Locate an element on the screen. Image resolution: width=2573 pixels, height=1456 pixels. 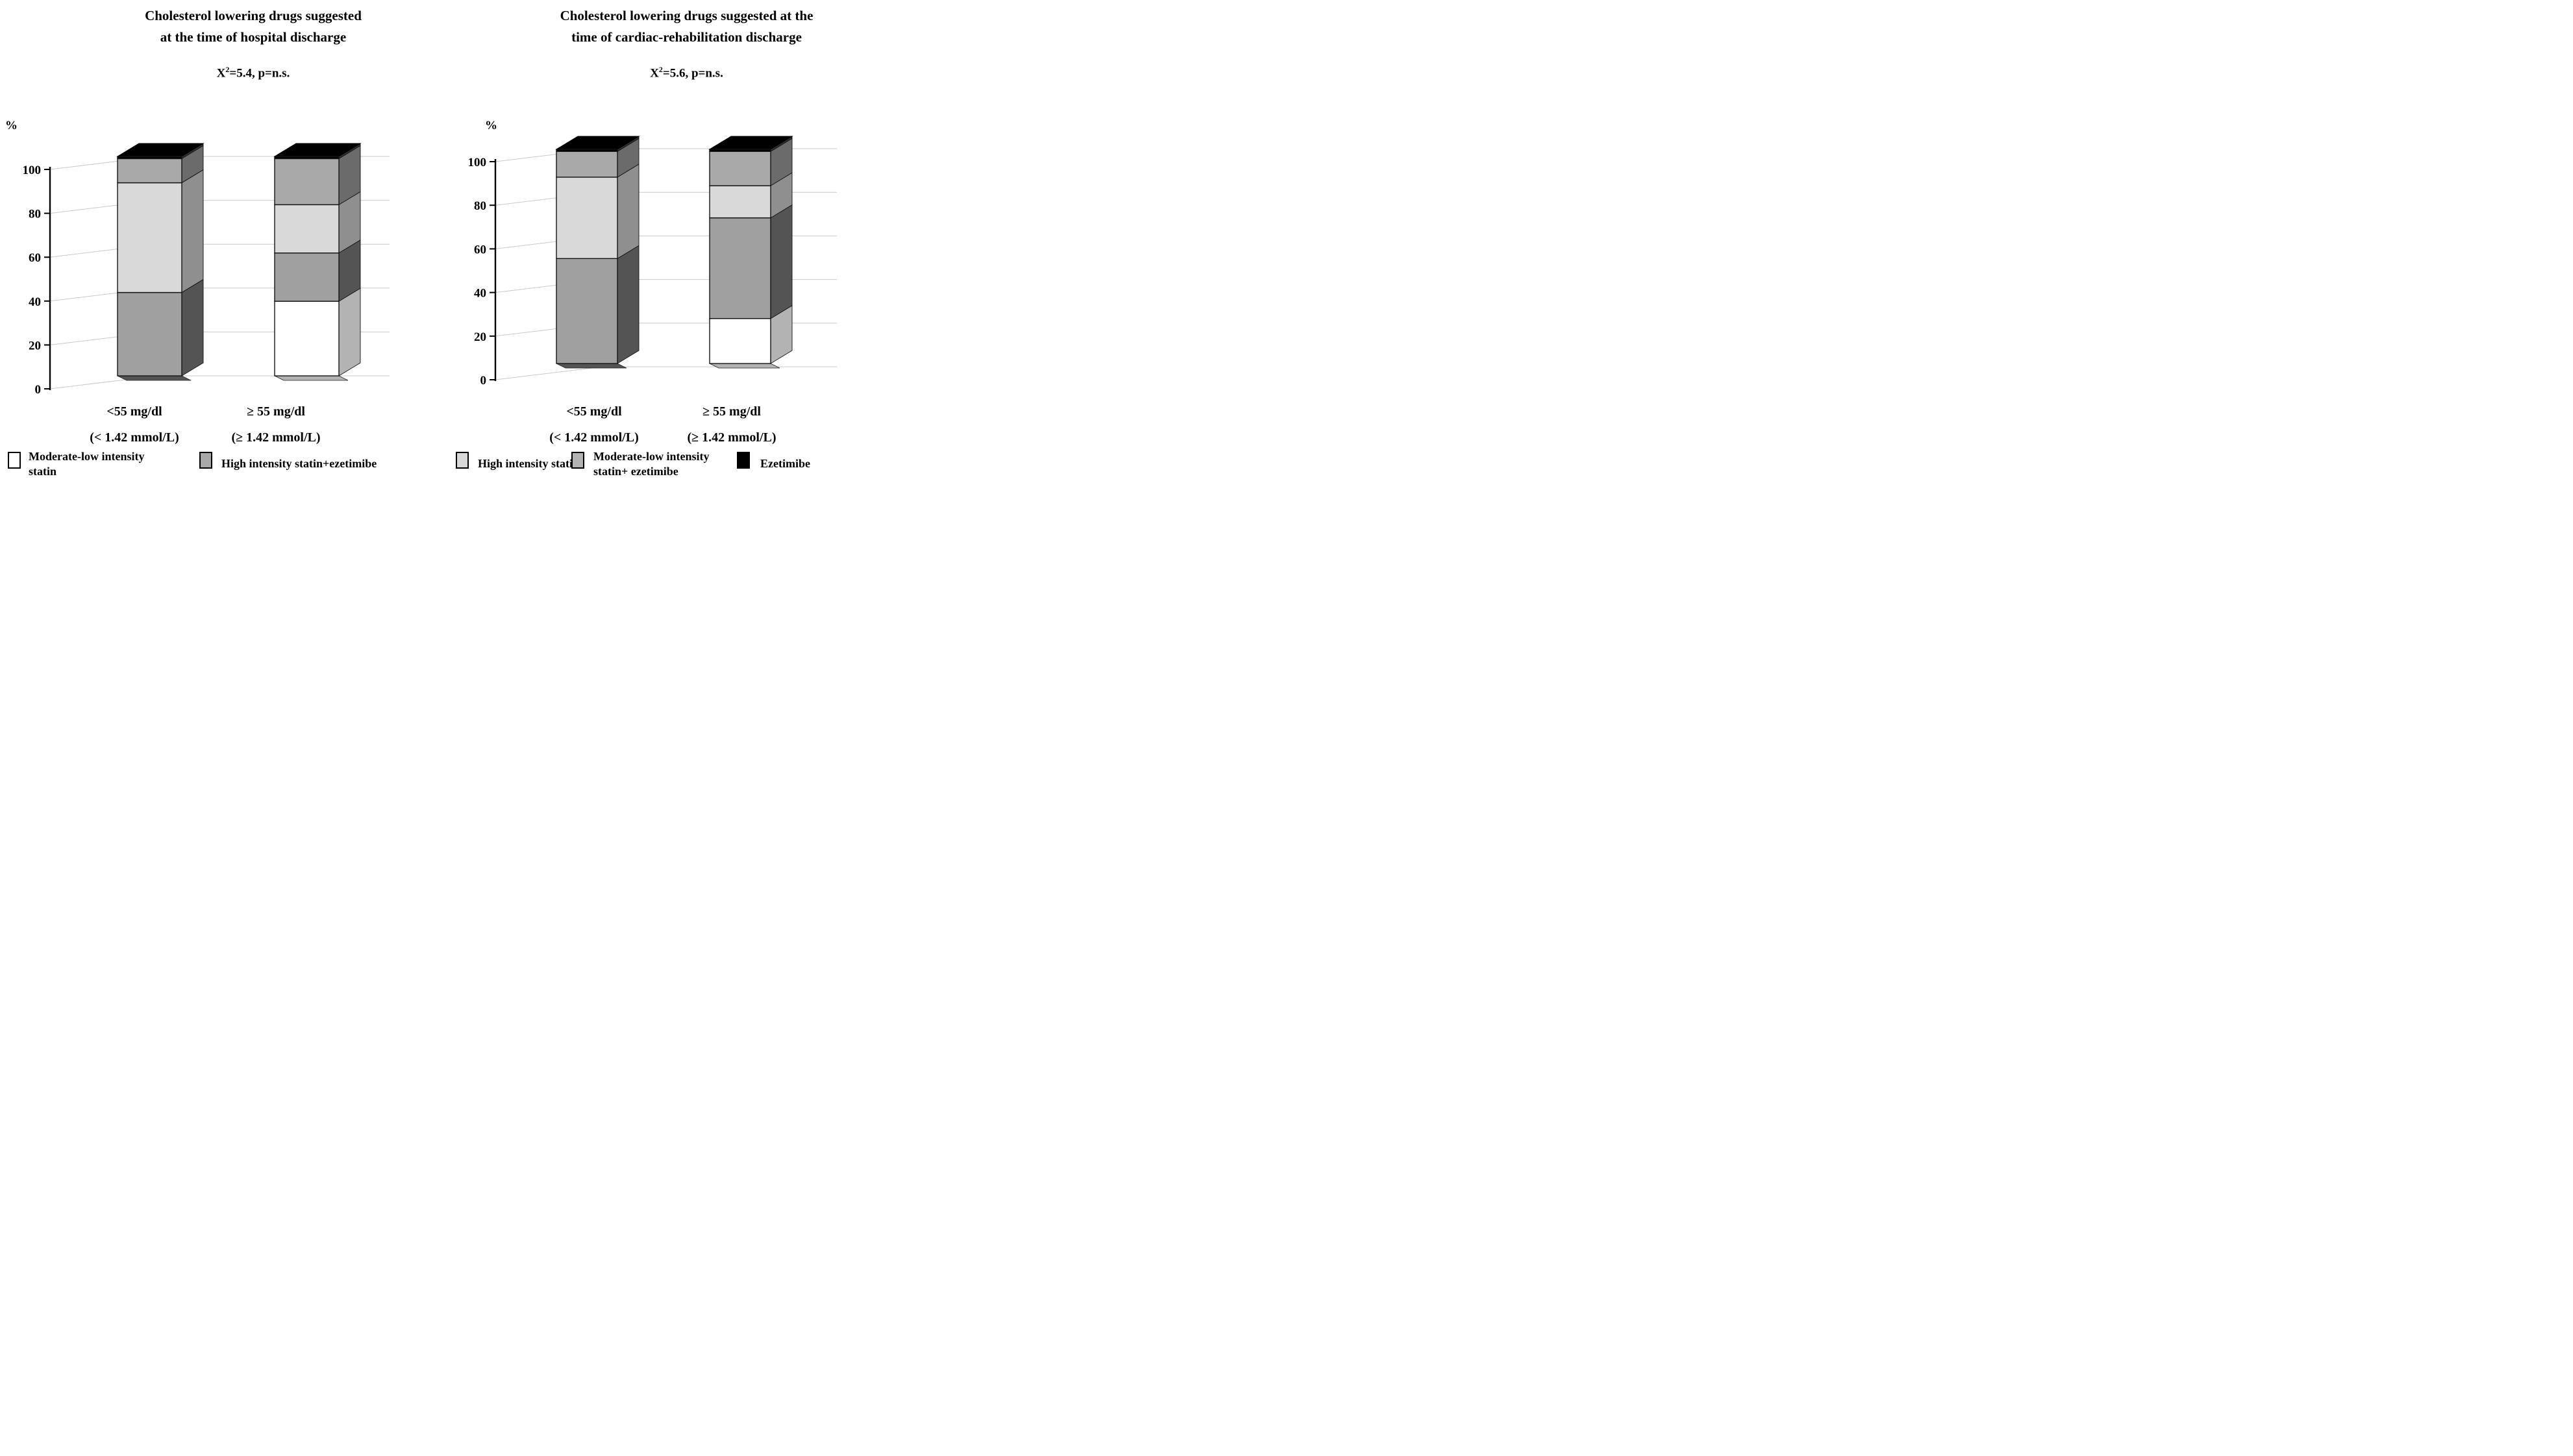
legend-label: High intensity statin+ezetimibe is located at coordinates (299, 463).